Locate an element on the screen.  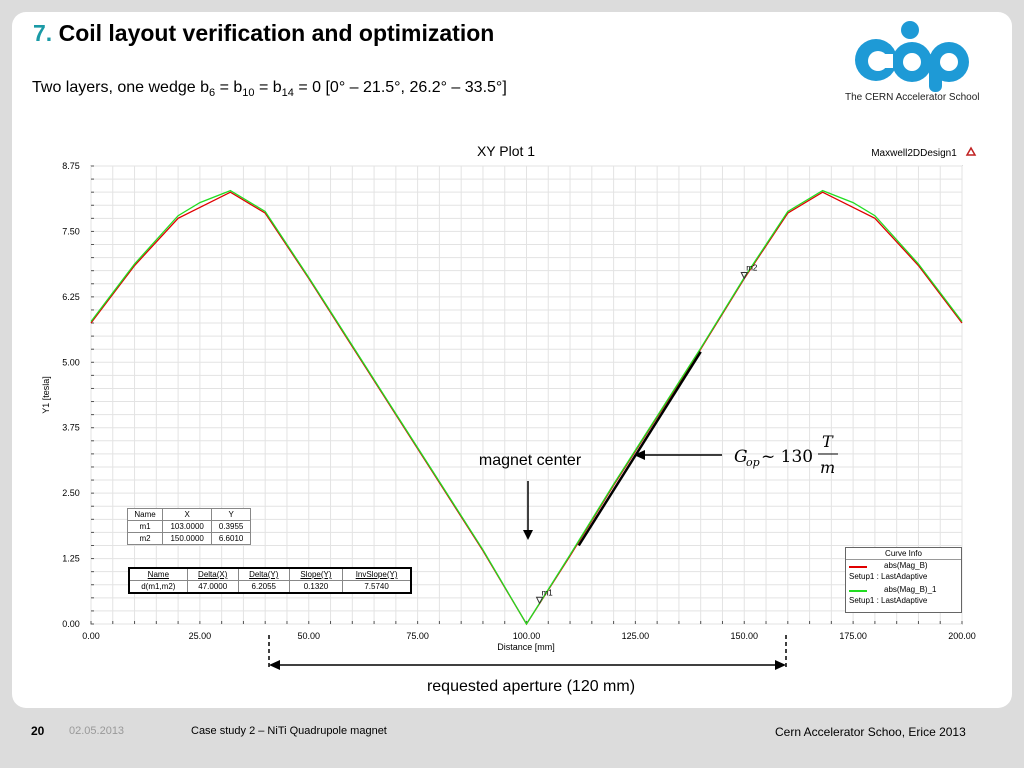
svg-text: op is located at coordinates (753, 462).